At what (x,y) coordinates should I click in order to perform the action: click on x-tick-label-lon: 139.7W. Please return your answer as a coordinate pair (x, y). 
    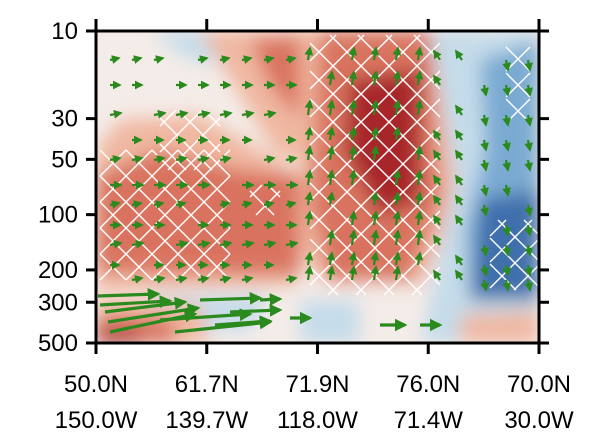
    Looking at the image, I should click on (206, 420).